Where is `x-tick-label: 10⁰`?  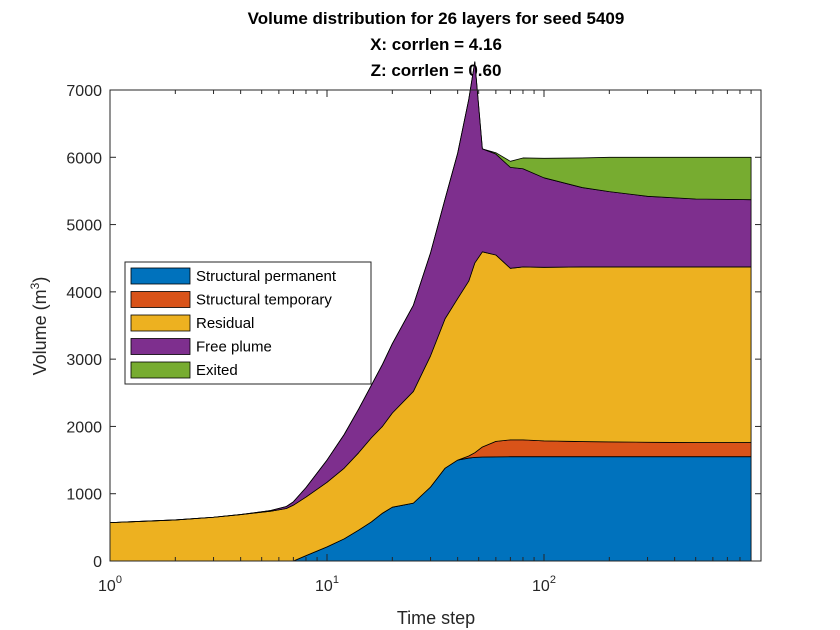
x-tick-label: 10⁰ is located at coordinates (110, 584).